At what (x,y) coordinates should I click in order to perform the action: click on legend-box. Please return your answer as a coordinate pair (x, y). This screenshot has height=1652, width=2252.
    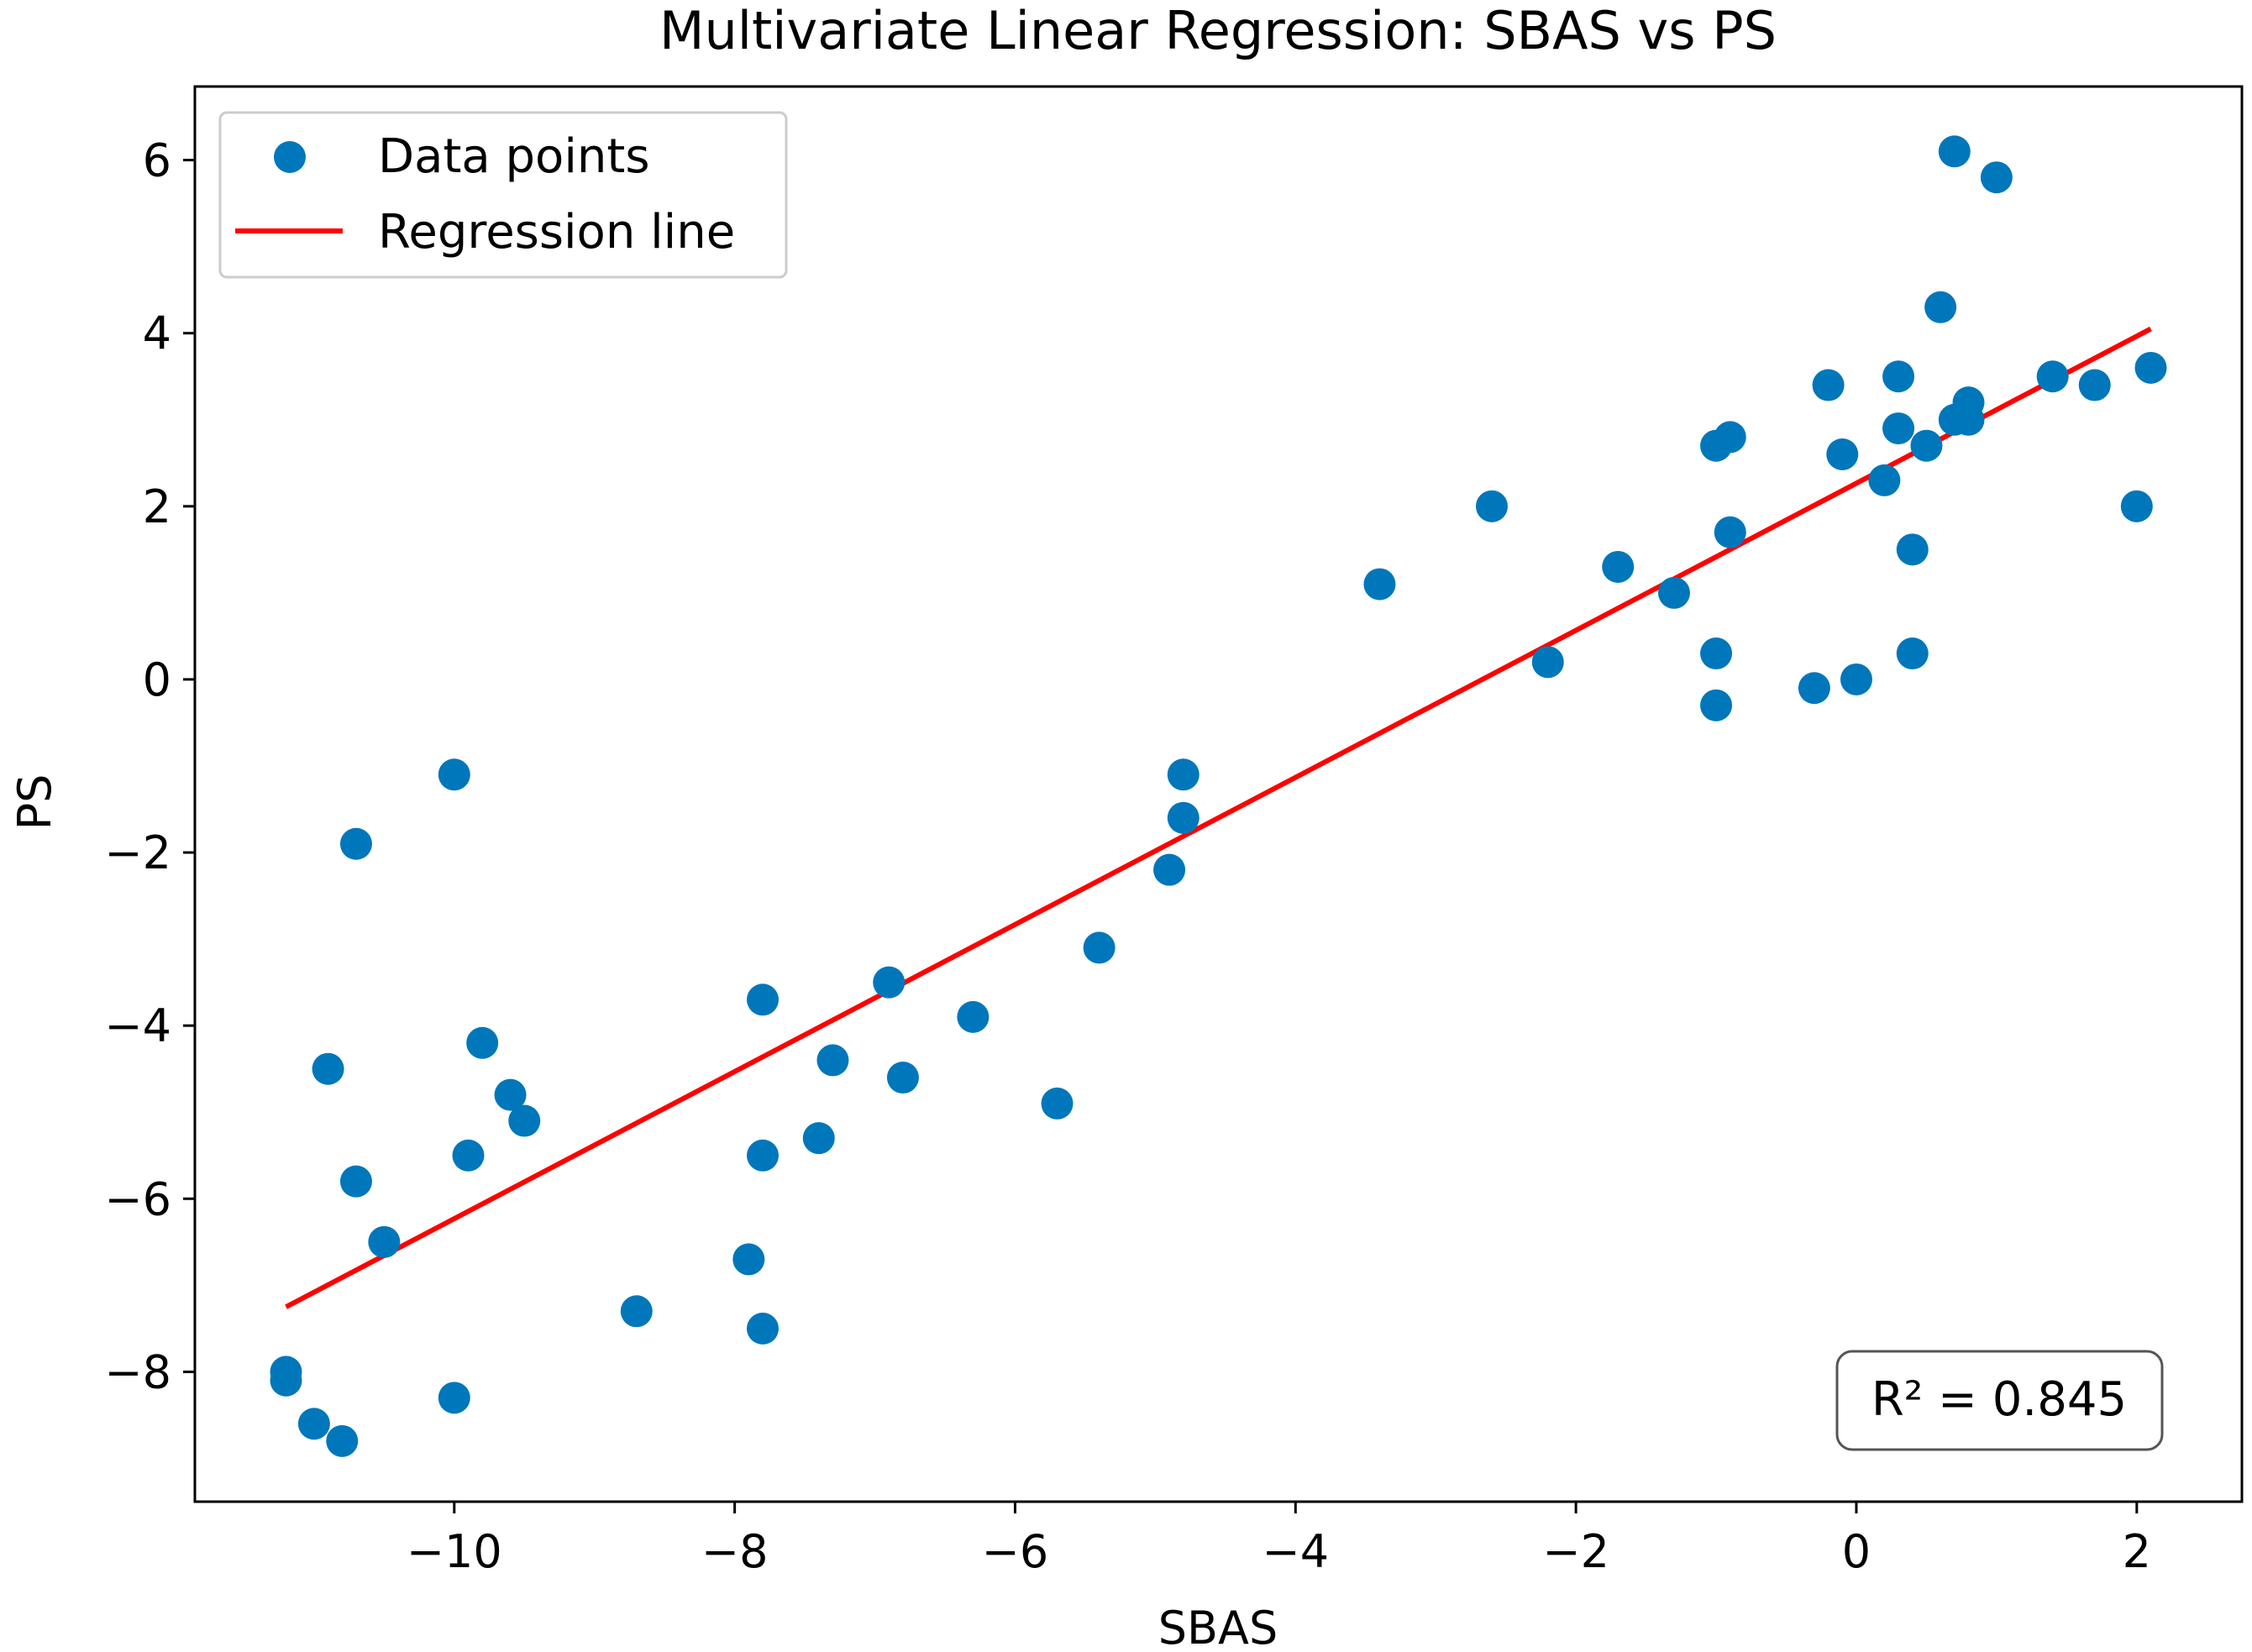
    Looking at the image, I should click on (503, 195).